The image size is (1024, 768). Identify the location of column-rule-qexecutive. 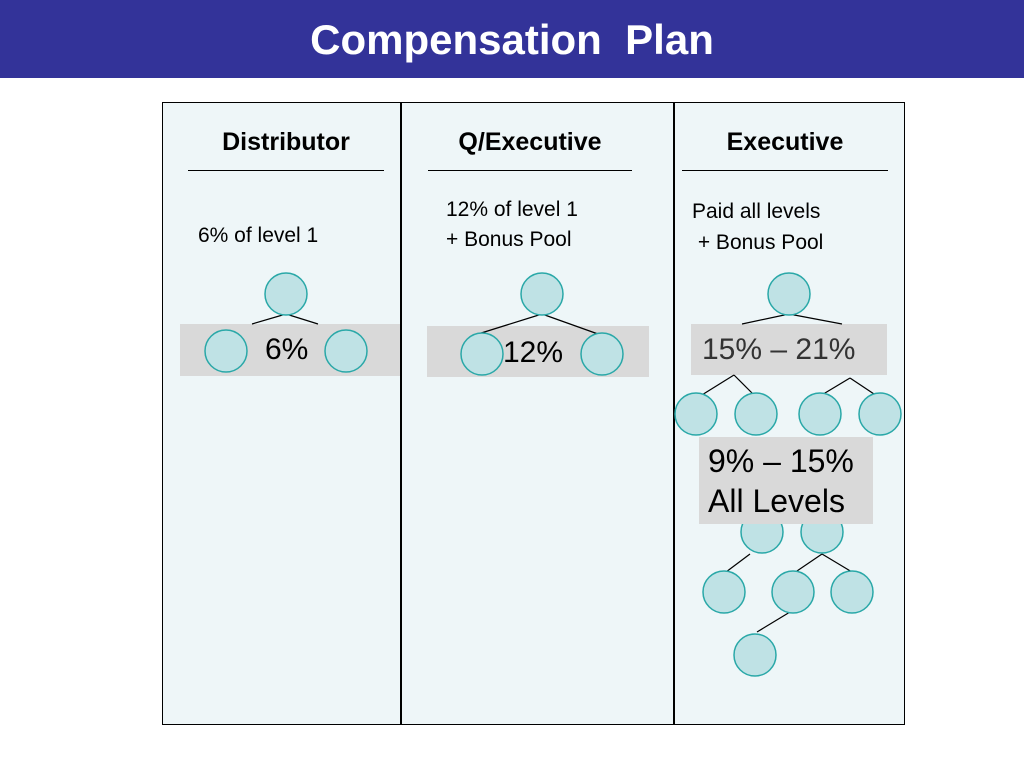
(530, 170).